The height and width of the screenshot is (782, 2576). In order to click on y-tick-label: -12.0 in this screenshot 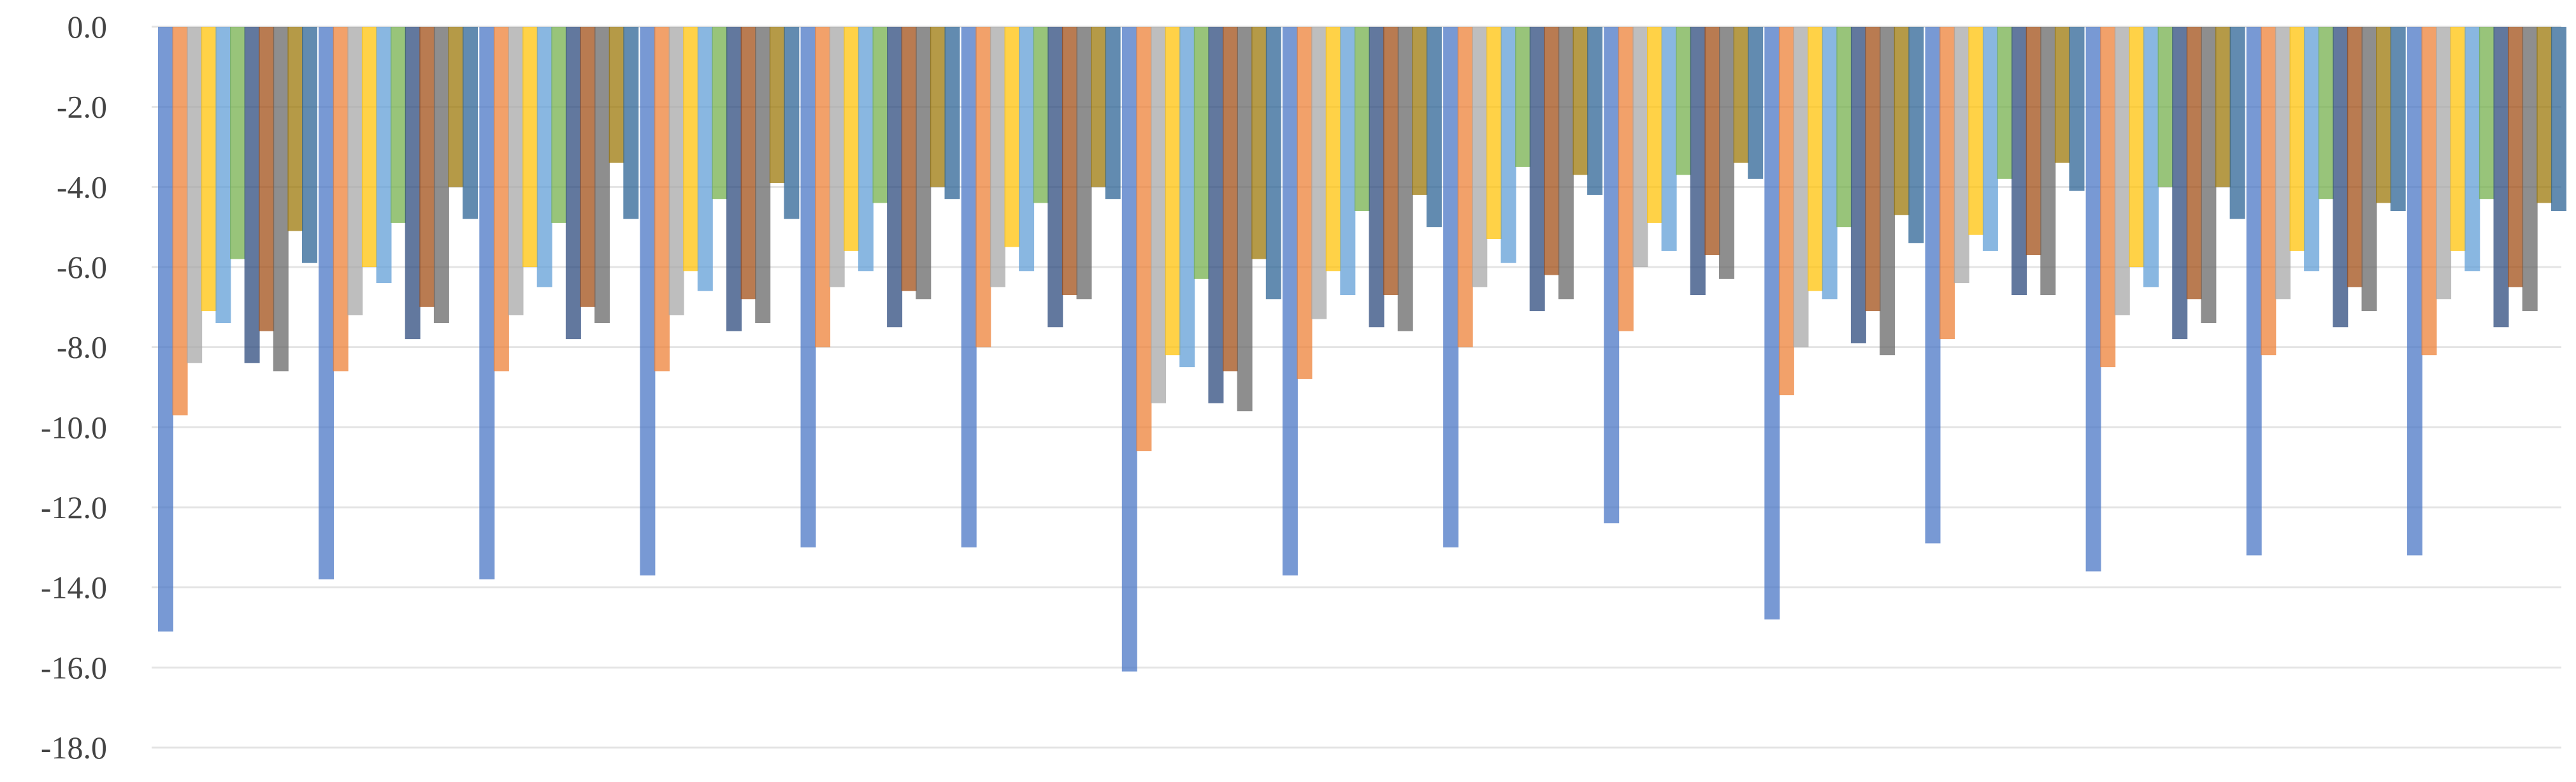, I will do `click(74, 507)`.